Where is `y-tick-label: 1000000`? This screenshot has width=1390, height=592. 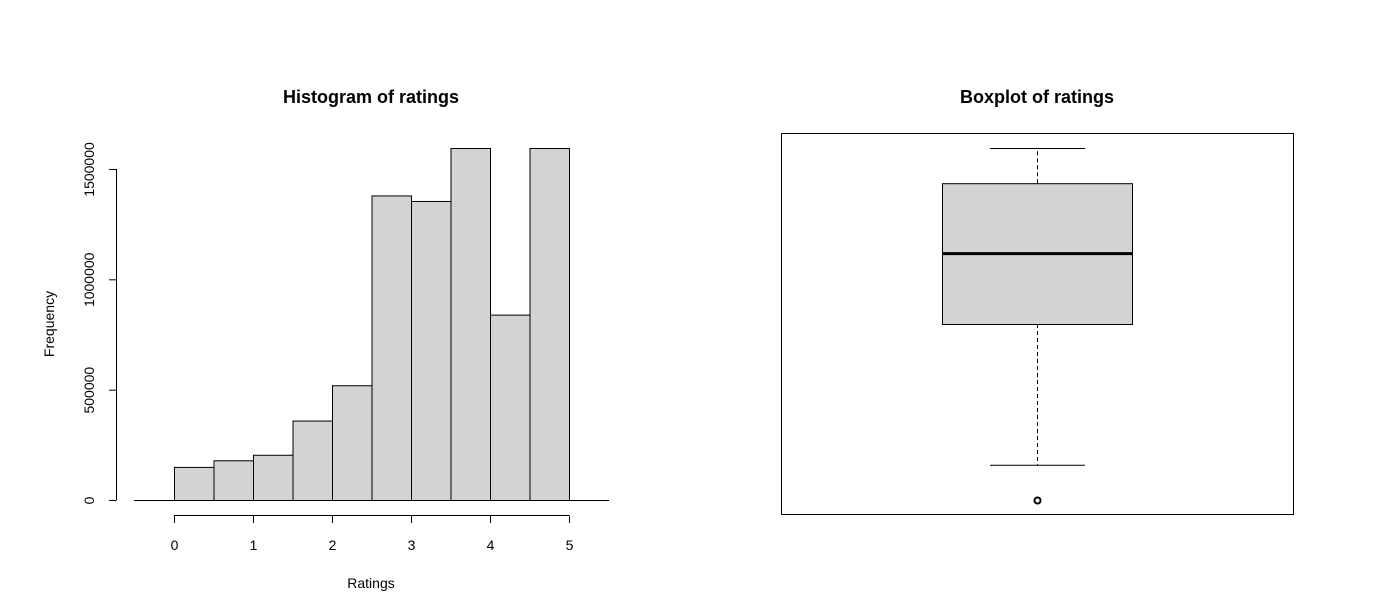 y-tick-label: 1000000 is located at coordinates (89, 279).